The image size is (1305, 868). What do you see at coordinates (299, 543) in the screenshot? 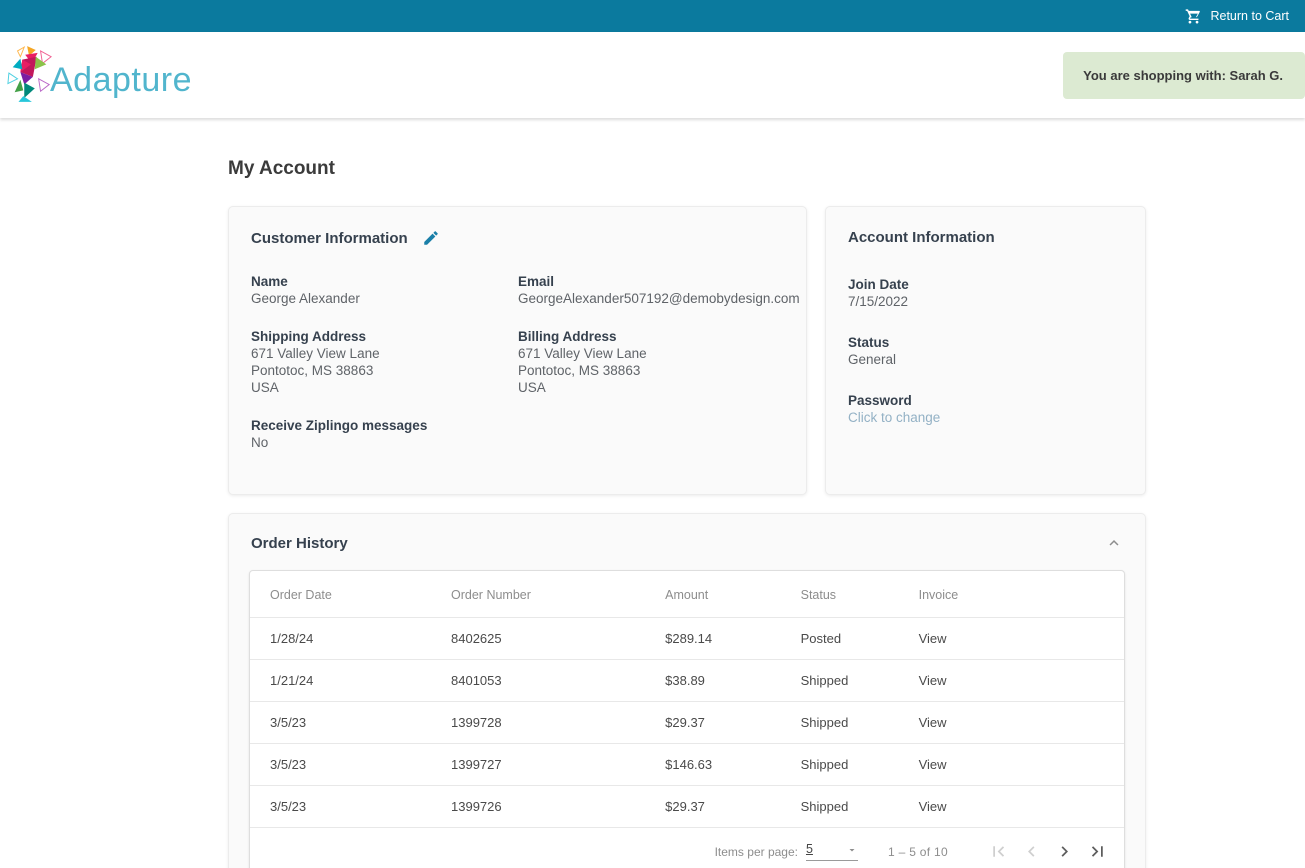
I see `order-history-title: Order History` at bounding box center [299, 543].